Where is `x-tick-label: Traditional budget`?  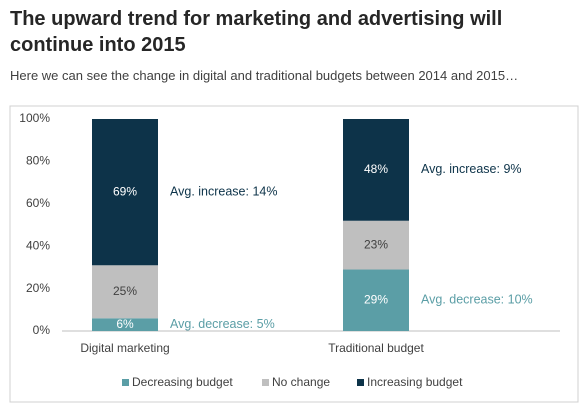 x-tick-label: Traditional budget is located at coordinates (376, 348).